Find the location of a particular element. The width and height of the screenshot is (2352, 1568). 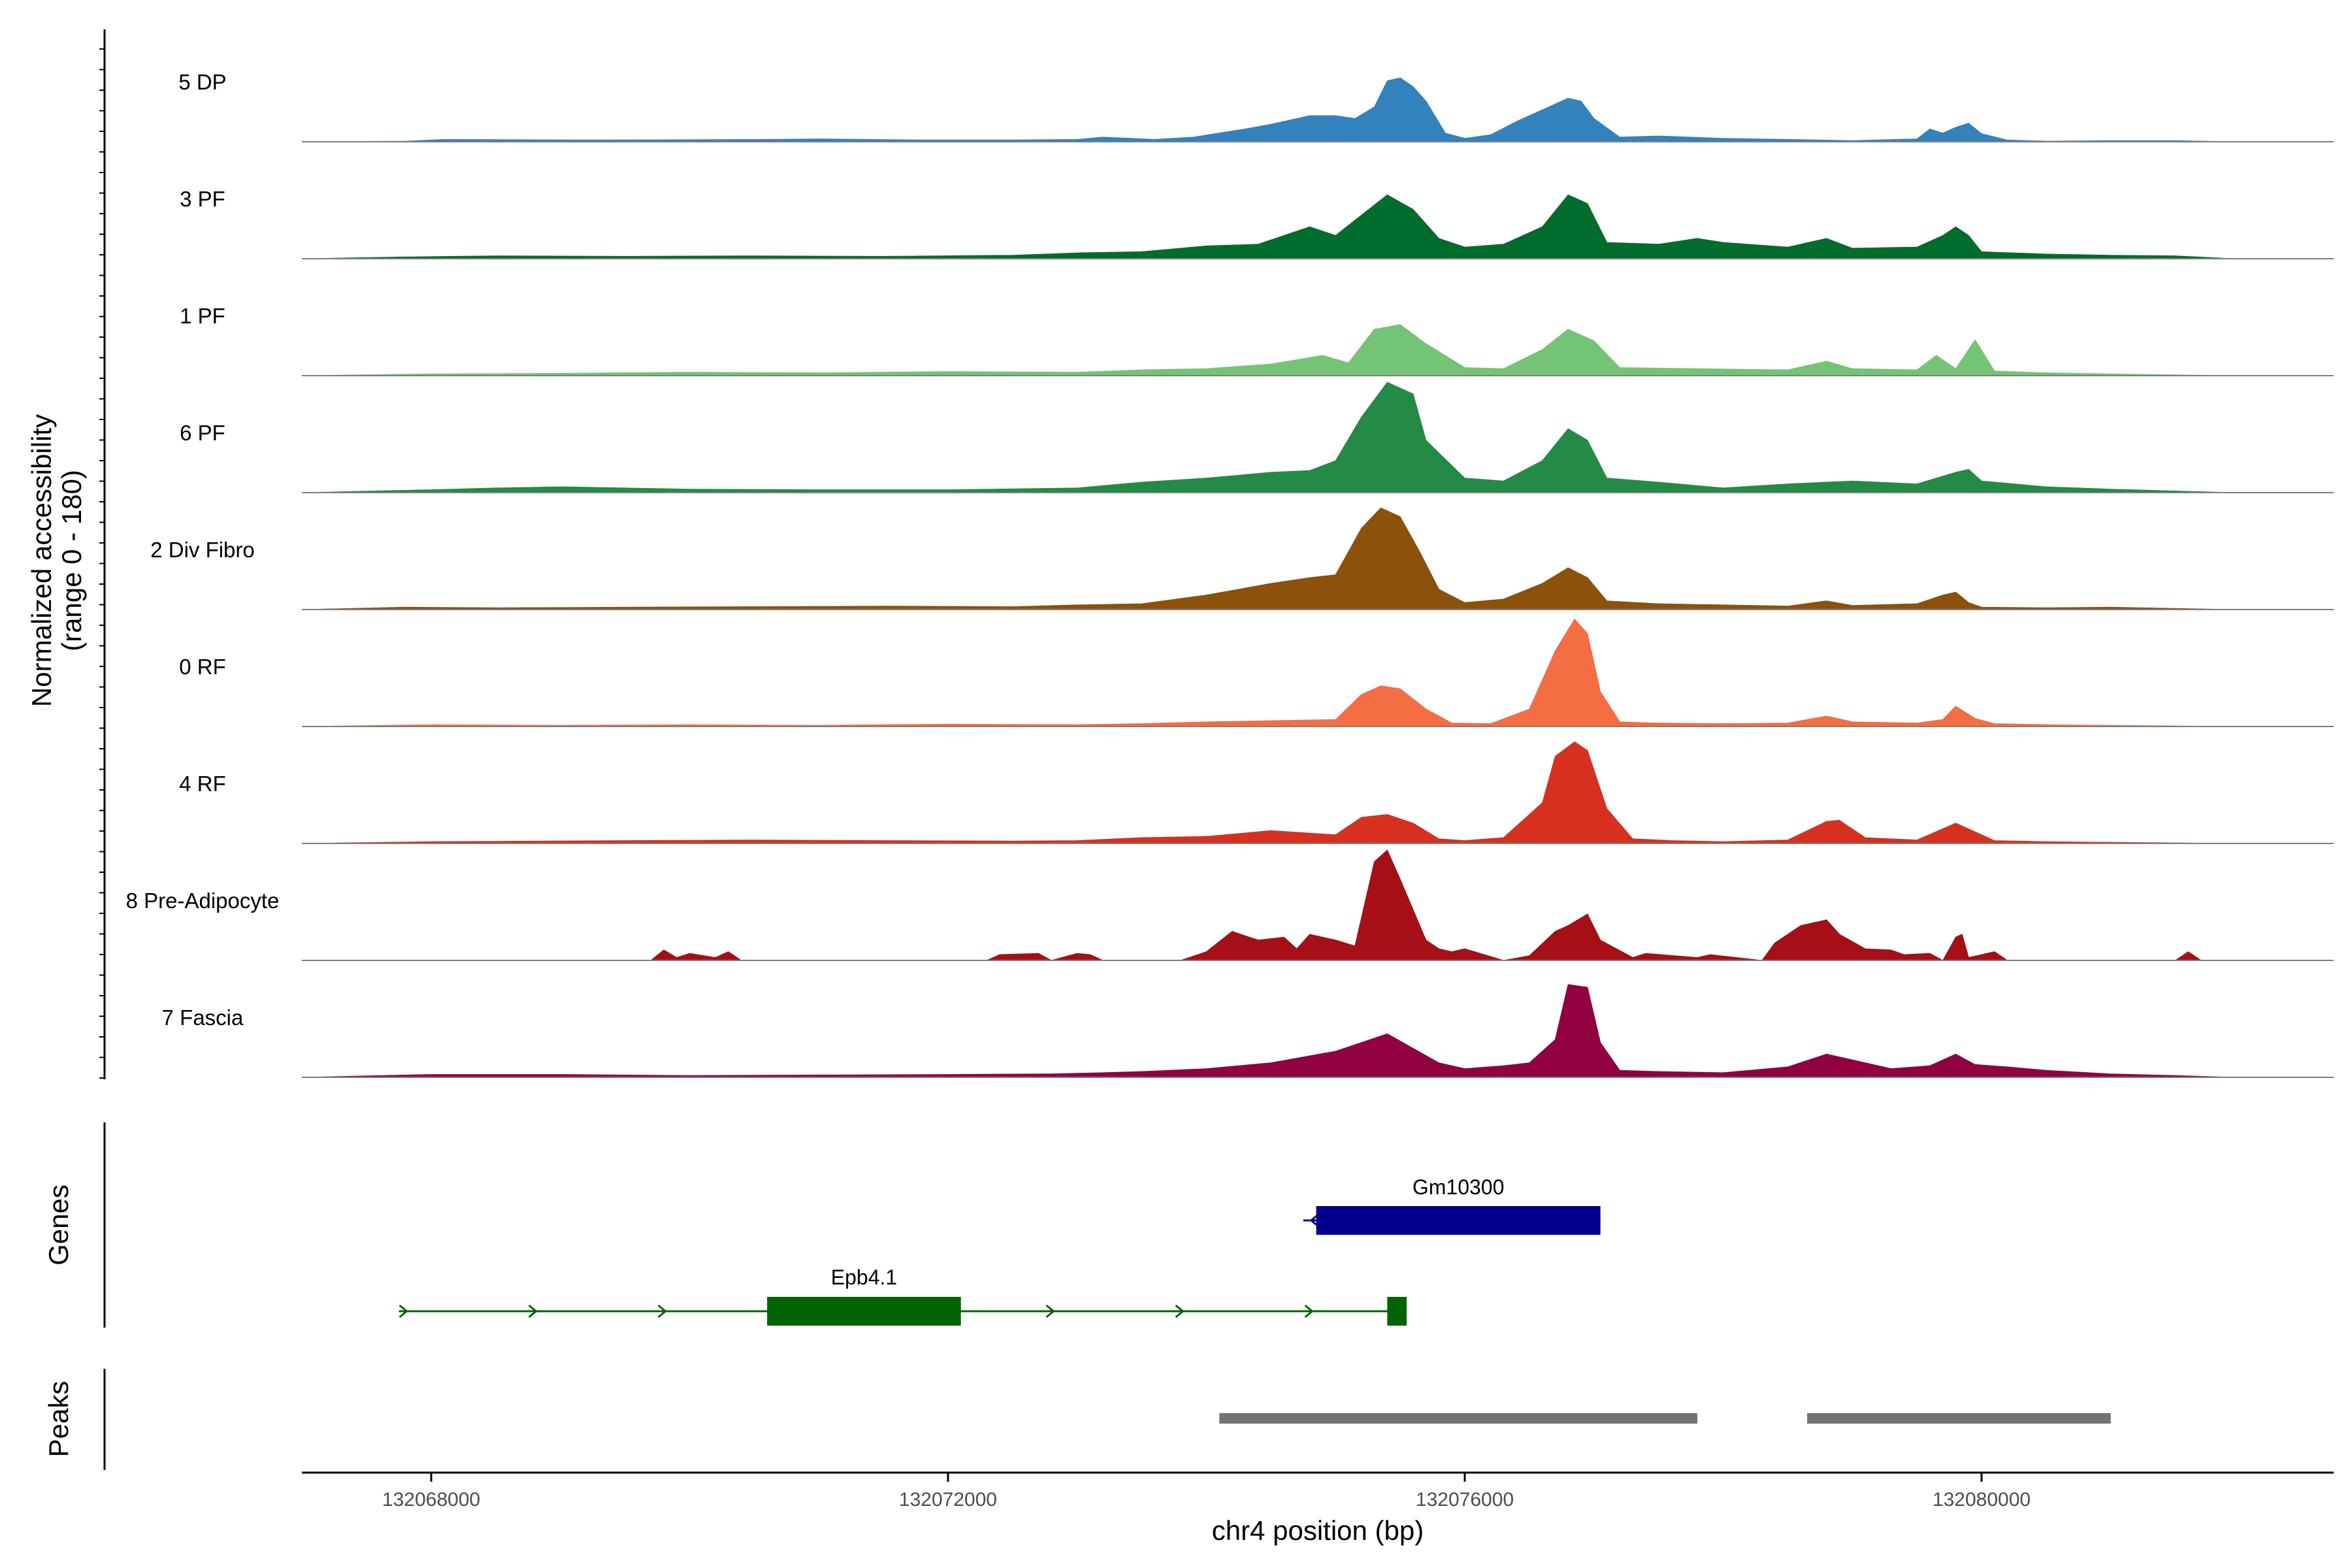

genes-panel-title: Genes is located at coordinates (58, 1225).